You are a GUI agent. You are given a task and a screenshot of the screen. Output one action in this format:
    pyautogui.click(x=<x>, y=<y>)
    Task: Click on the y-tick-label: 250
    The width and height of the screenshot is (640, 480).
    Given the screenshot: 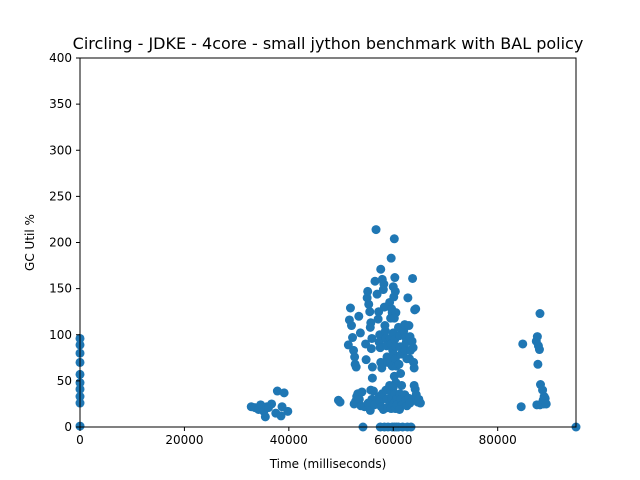 What is the action you would take?
    pyautogui.click(x=60, y=196)
    